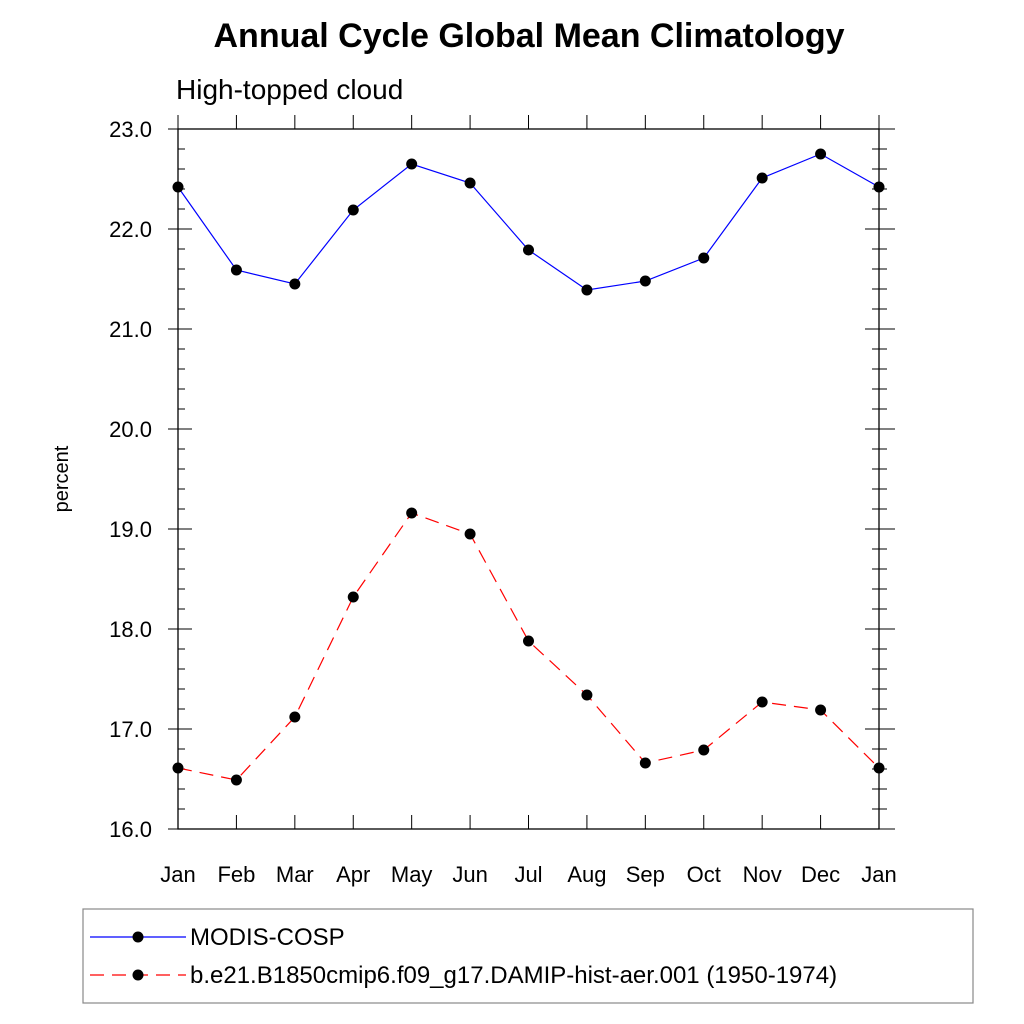 This screenshot has width=1024, height=1024. What do you see at coordinates (820, 874) in the screenshot?
I see `x-tick-label: Dec` at bounding box center [820, 874].